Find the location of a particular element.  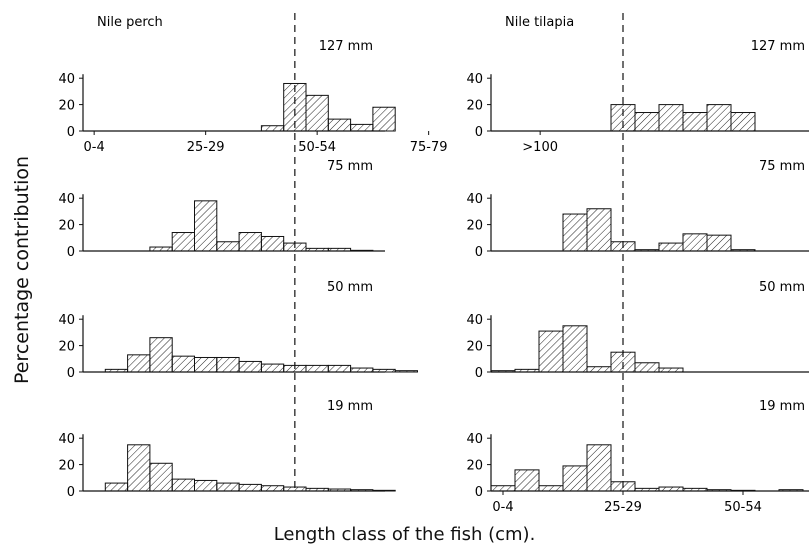

histogram-panel: 0 20 40 19 mm is located at coordinates (227, 436).